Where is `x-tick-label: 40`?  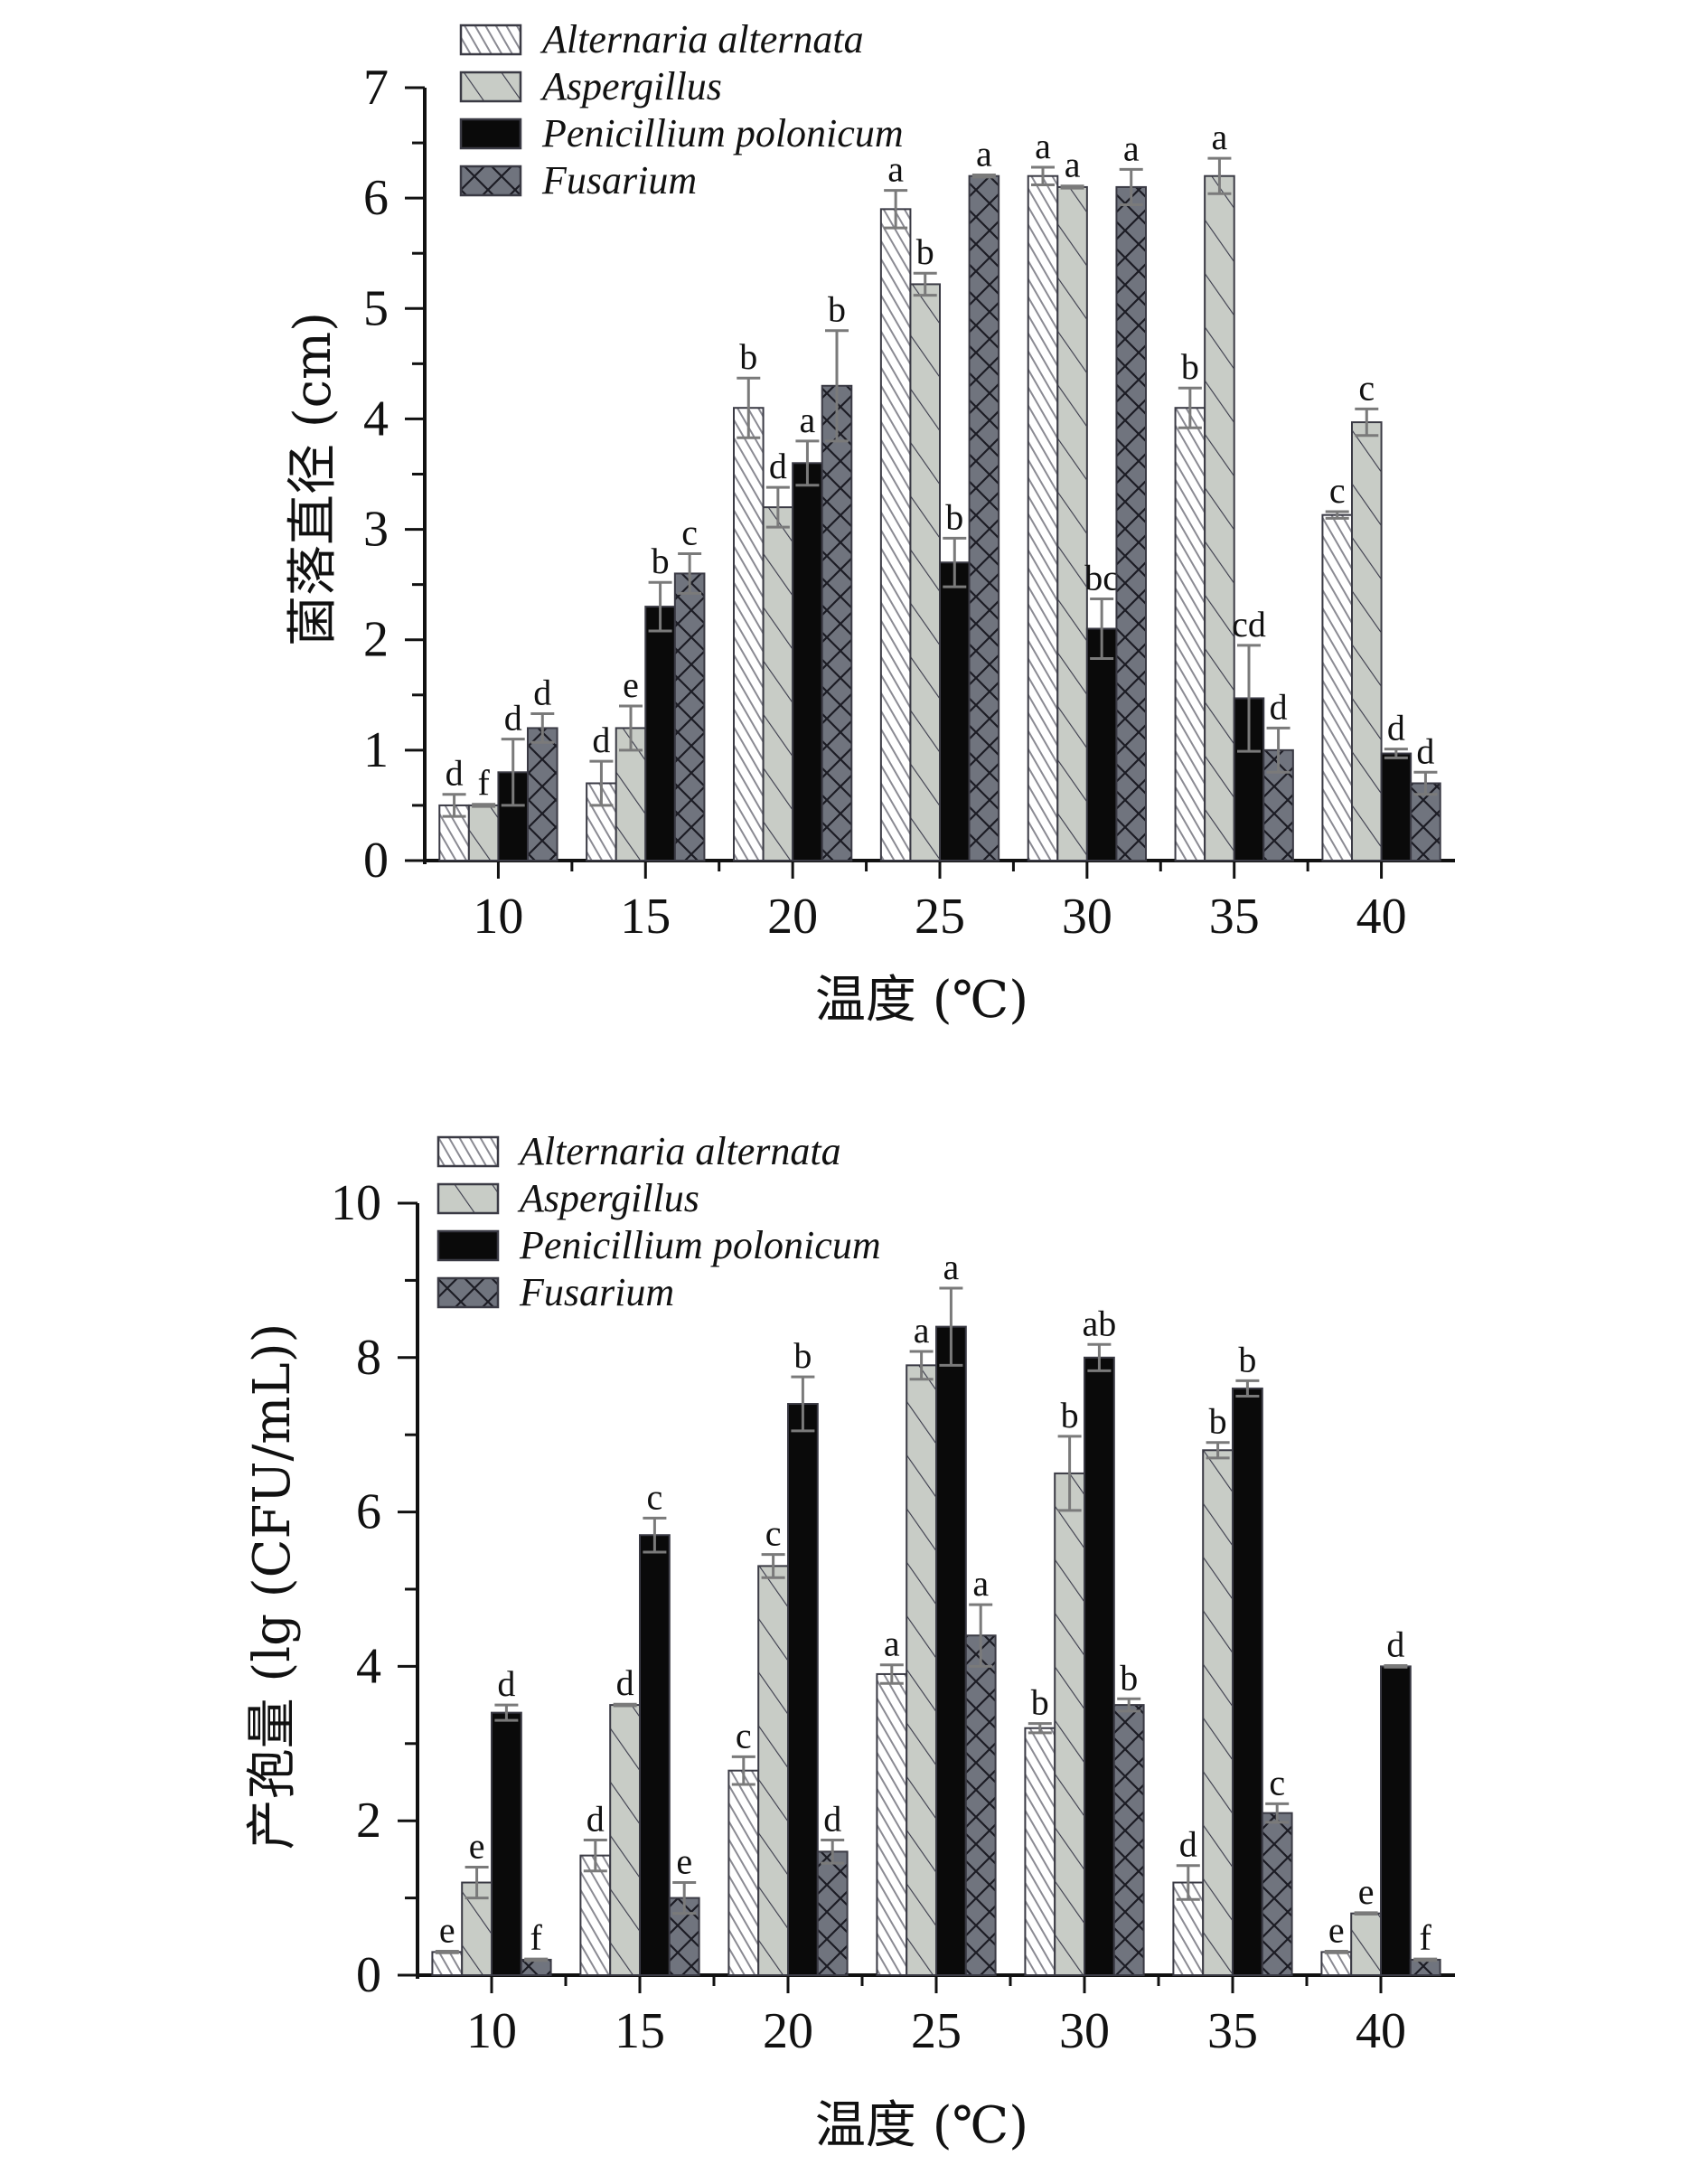
x-tick-label: 40 is located at coordinates (1381, 917).